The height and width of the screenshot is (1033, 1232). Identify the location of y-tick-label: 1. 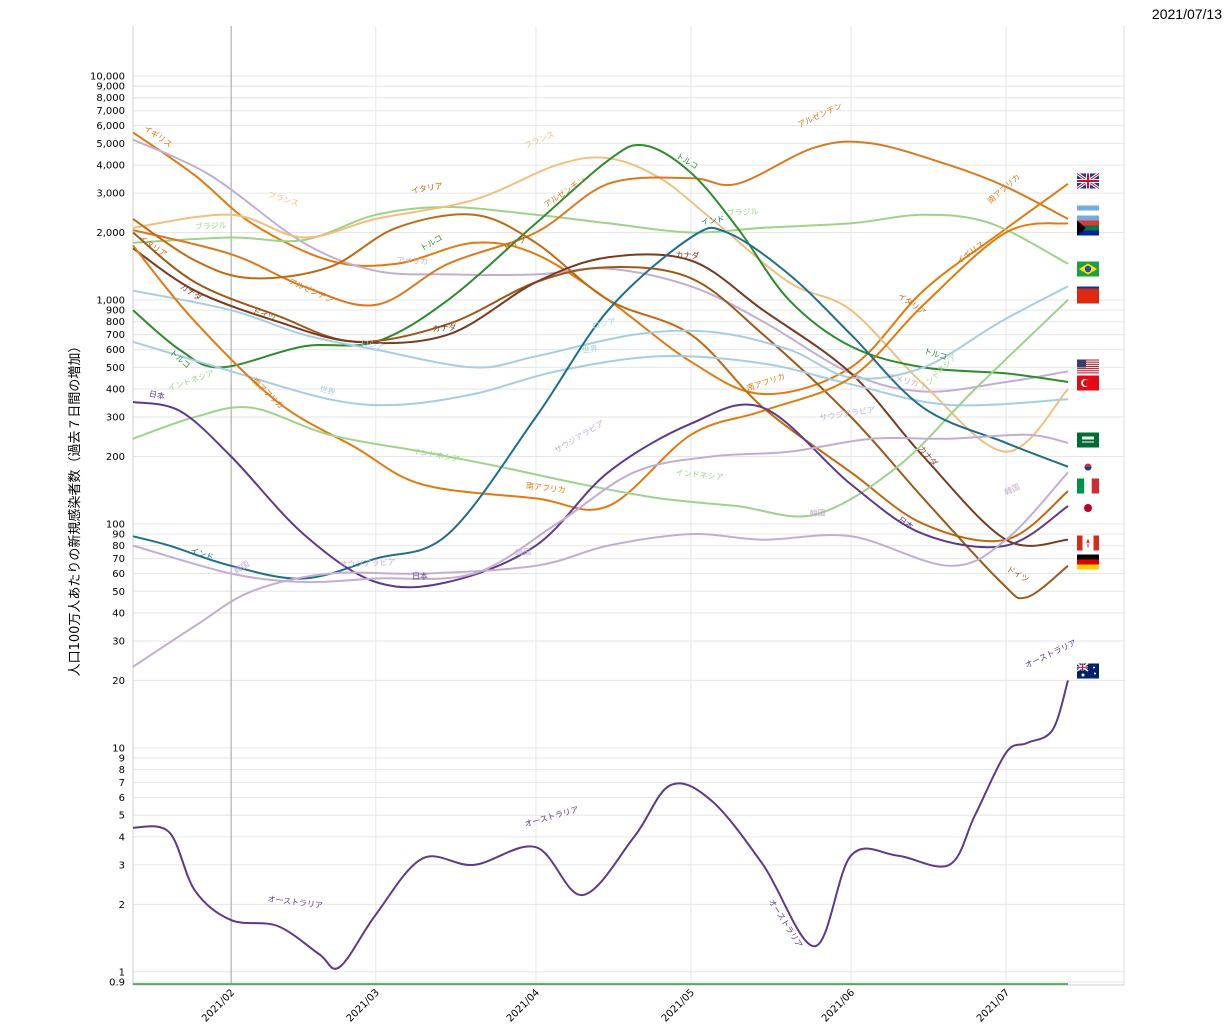
(122, 972).